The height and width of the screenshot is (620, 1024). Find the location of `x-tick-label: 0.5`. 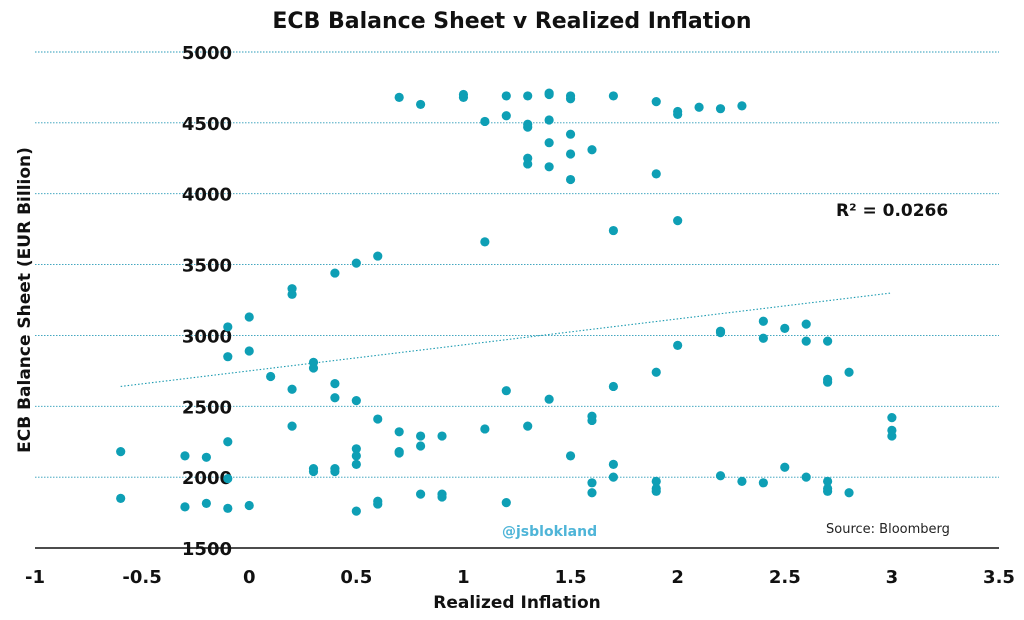

x-tick-label: 0.5 is located at coordinates (356, 577).